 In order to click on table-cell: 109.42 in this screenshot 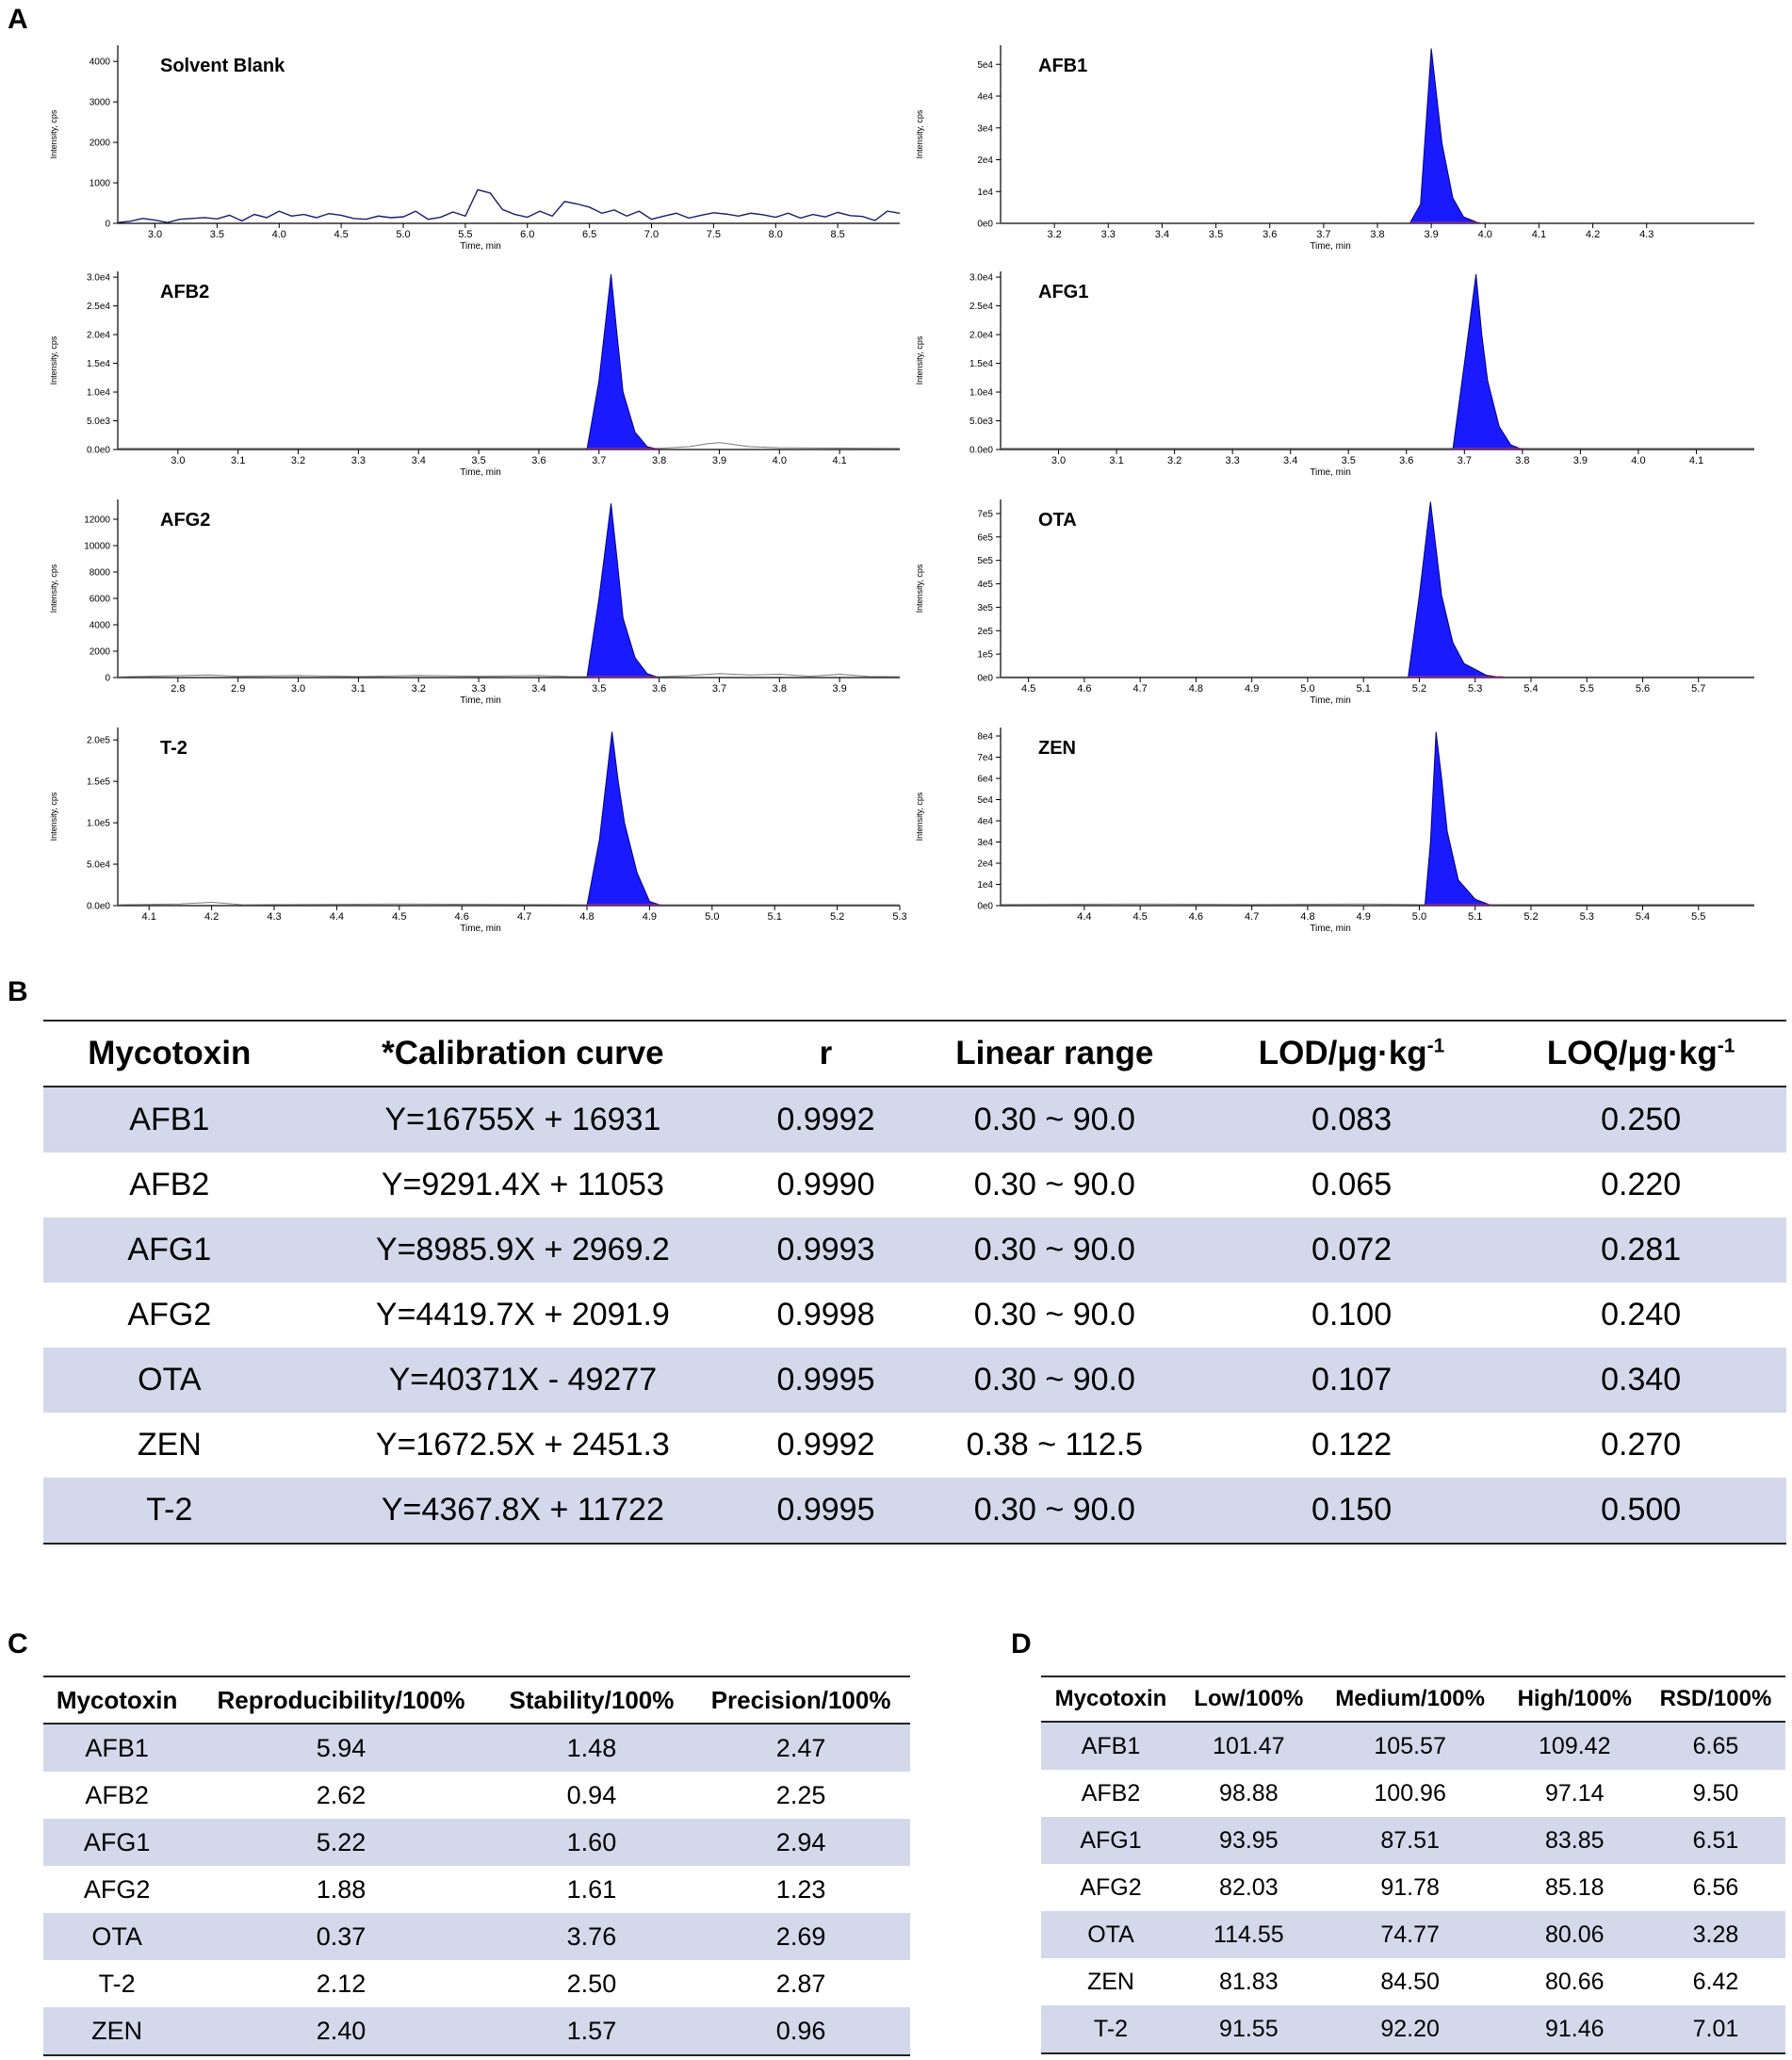, I will do `click(1575, 1746)`.